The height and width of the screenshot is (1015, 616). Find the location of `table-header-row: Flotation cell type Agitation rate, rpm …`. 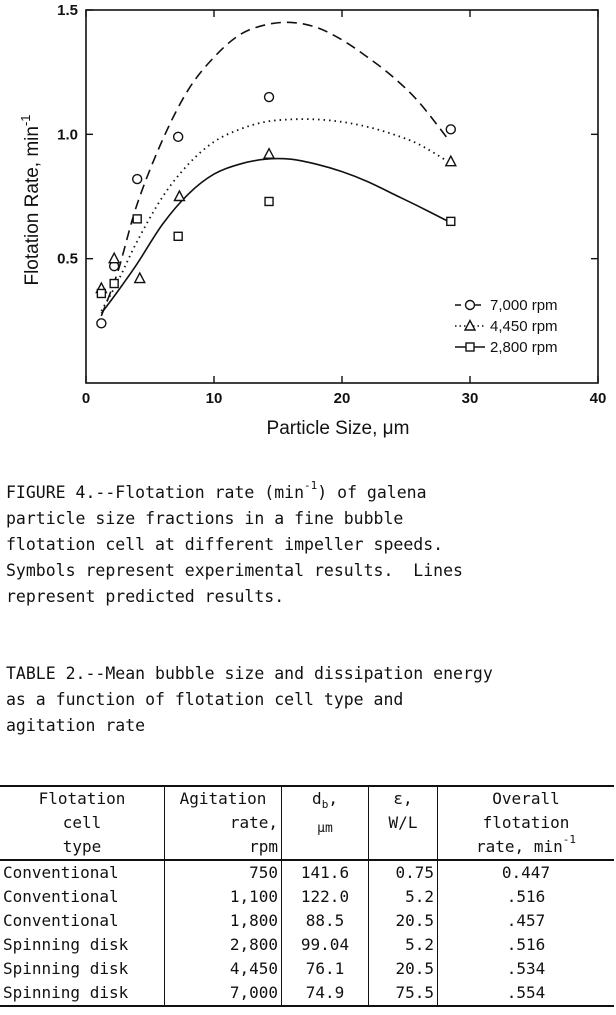

table-header-row: Flotation cell type Agitation rate, rpm … is located at coordinates (307, 823).